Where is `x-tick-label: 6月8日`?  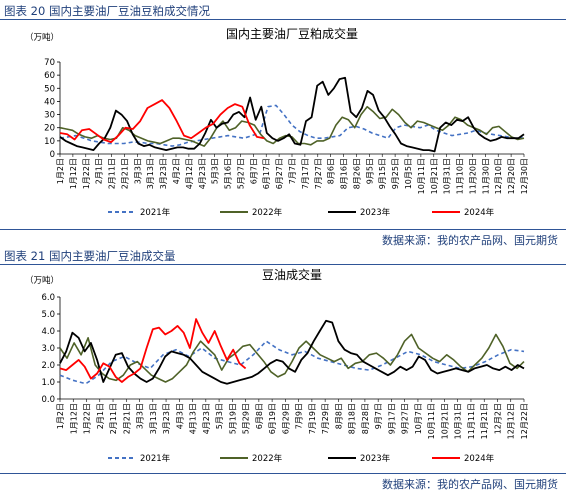 x-tick-label: 6月8日 is located at coordinates (259, 416).